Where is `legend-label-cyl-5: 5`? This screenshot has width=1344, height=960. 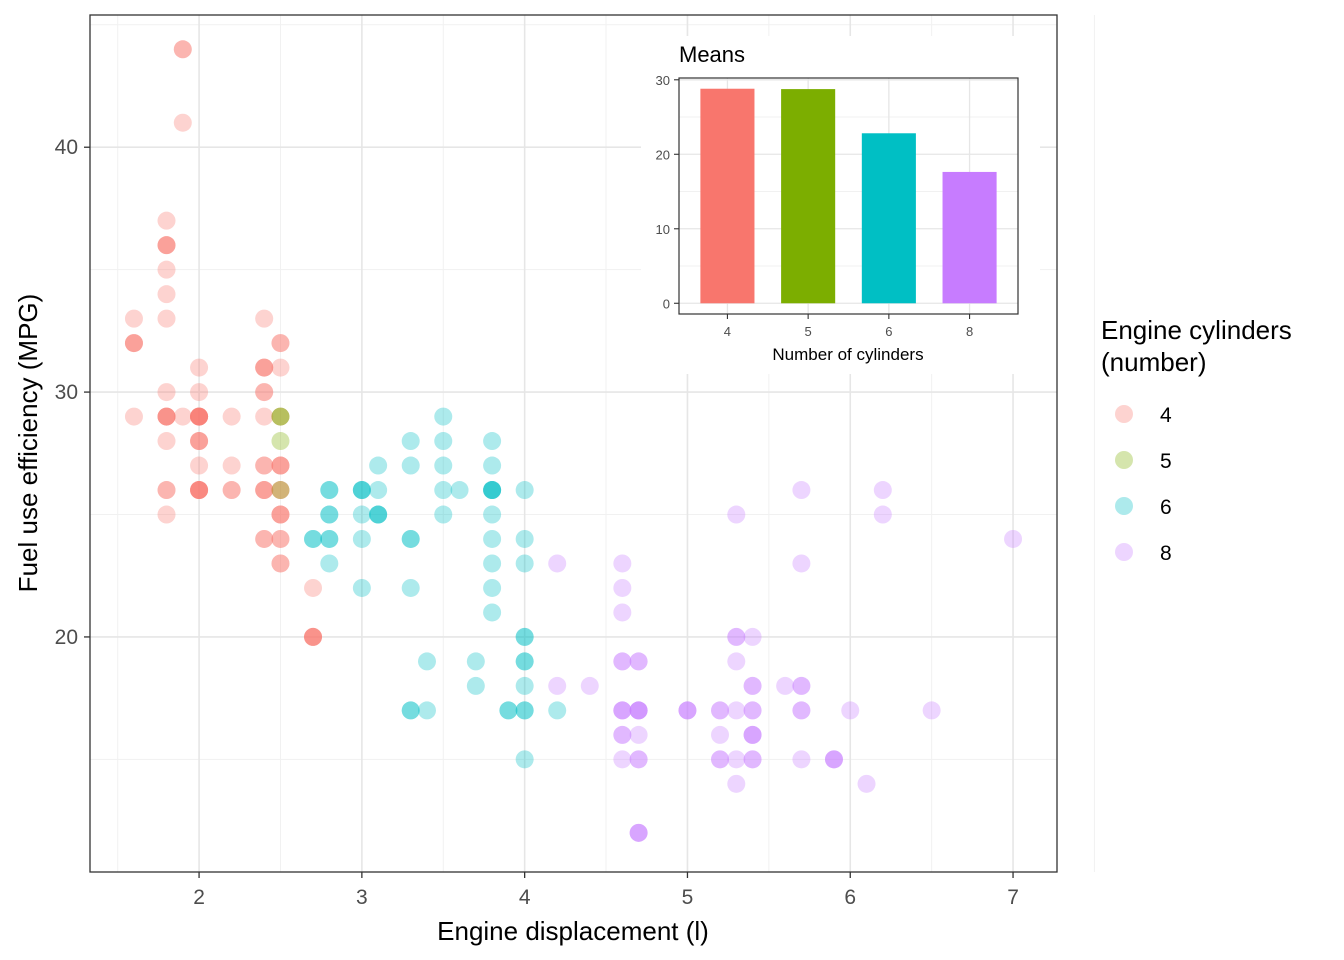 legend-label-cyl-5: 5 is located at coordinates (1166, 461).